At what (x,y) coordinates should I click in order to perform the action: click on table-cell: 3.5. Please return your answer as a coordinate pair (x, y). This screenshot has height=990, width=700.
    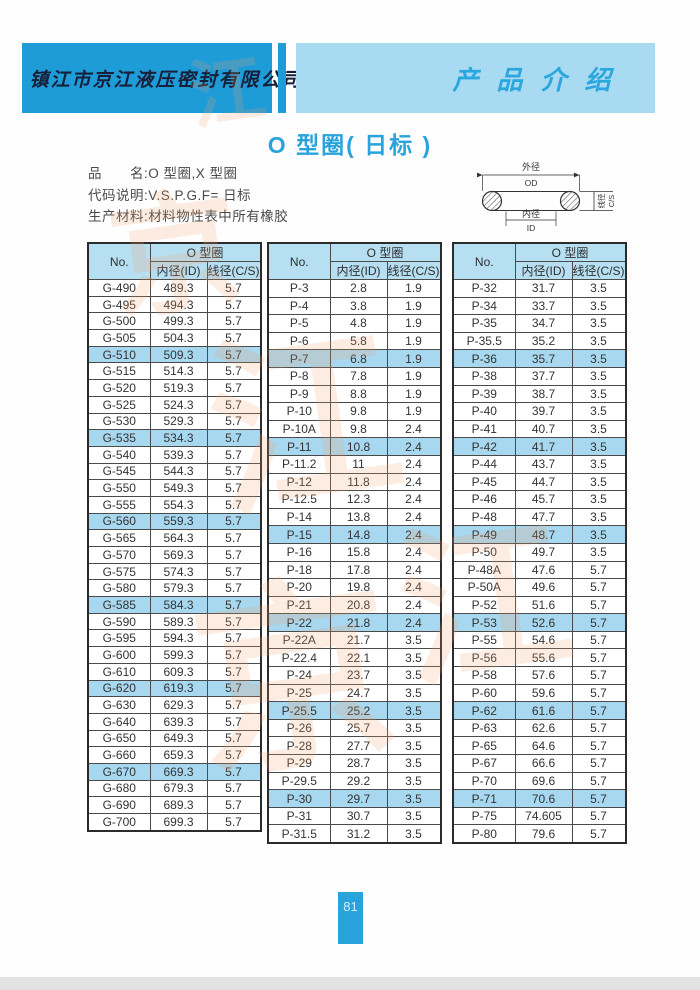
    Looking at the image, I should click on (598, 306).